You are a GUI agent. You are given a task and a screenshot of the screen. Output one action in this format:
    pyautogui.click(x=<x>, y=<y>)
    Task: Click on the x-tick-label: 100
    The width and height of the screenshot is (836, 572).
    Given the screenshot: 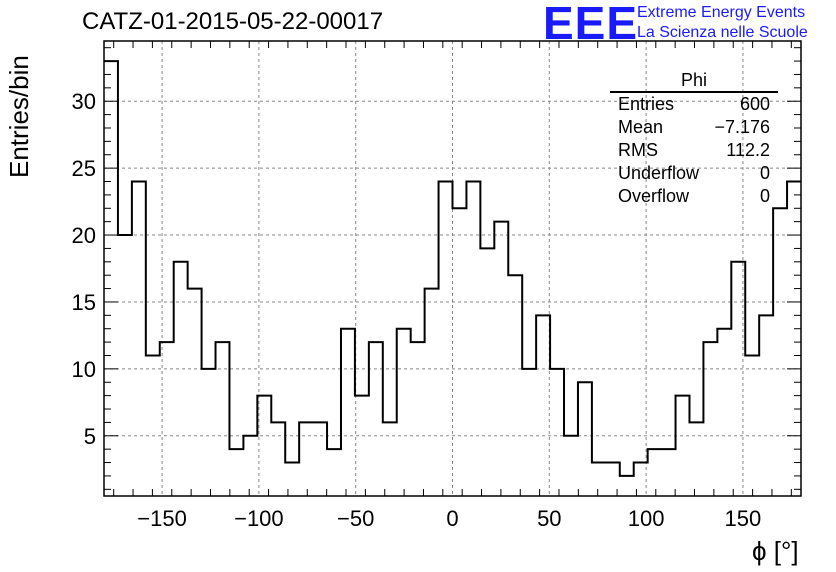 What is the action you would take?
    pyautogui.click(x=646, y=518)
    